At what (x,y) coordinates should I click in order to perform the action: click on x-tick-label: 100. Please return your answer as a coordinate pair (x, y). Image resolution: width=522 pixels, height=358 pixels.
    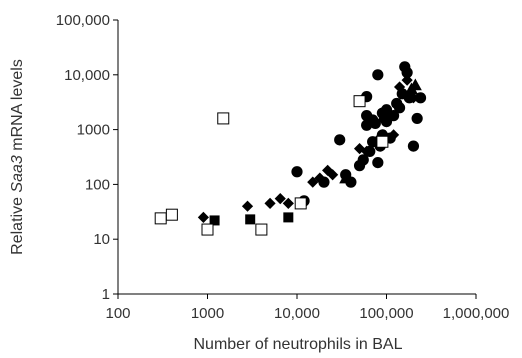
    Looking at the image, I should click on (117, 313).